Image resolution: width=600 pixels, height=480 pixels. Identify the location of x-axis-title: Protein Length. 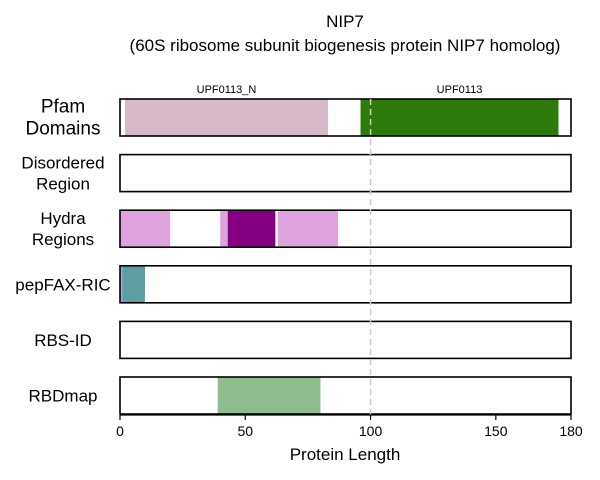
(345, 454).